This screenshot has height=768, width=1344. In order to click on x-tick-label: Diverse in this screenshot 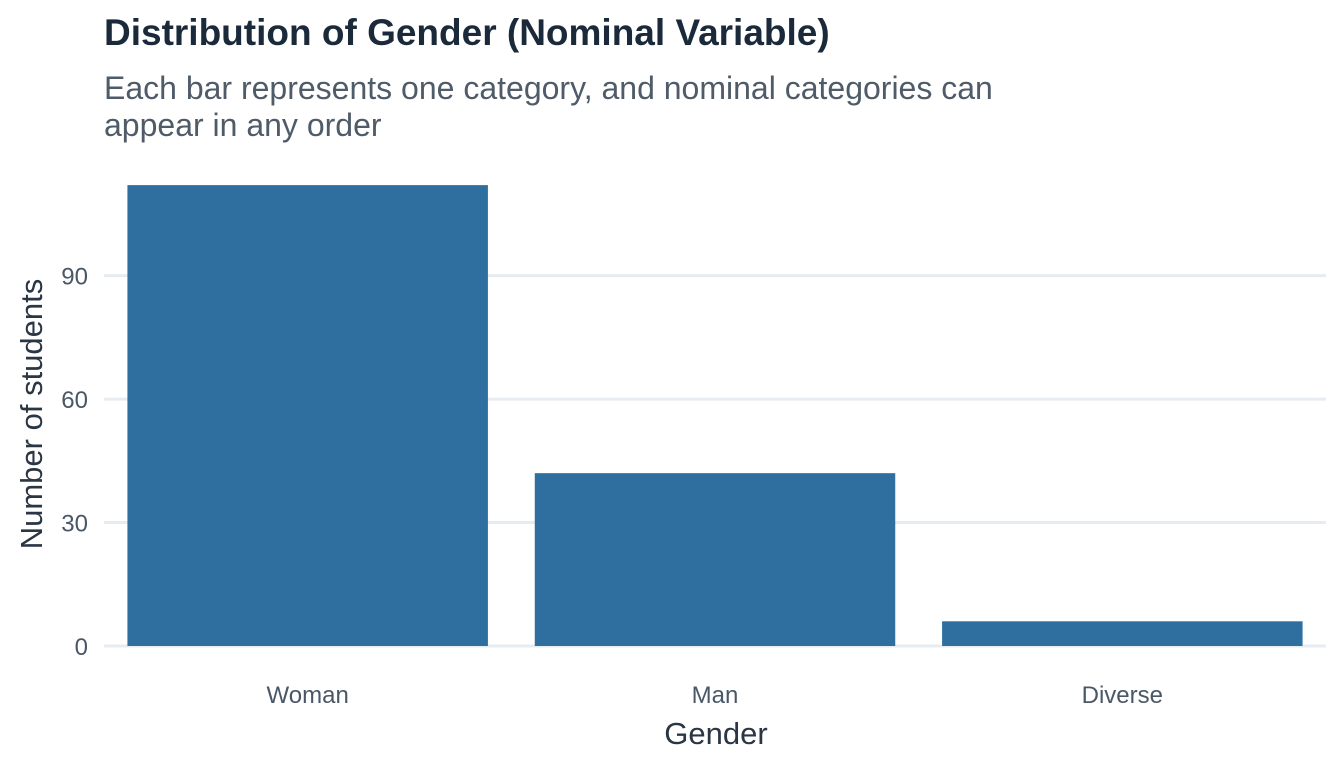, I will do `click(1122, 695)`.